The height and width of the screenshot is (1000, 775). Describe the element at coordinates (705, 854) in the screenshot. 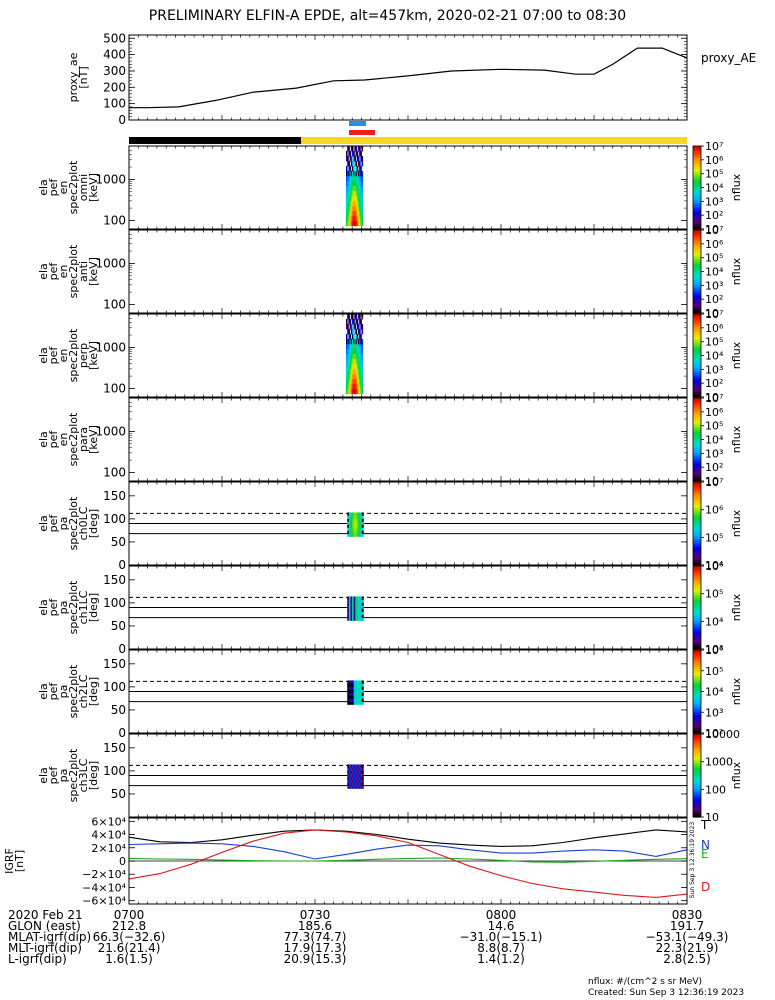

I see `legend-E: E` at that location.